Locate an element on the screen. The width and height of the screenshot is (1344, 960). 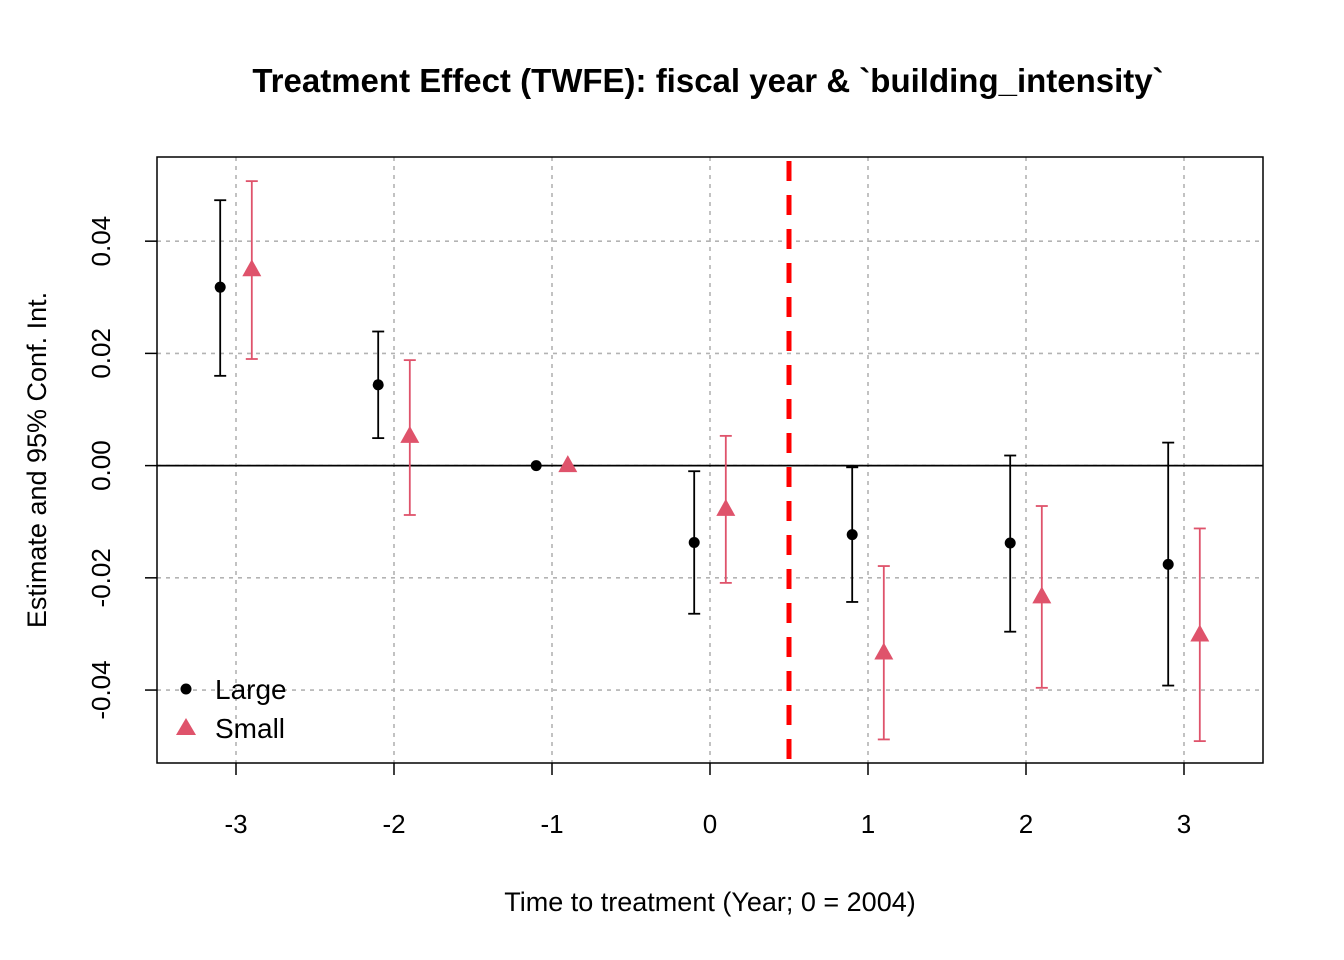
y-tick-label: -0.02 is located at coordinates (101, 577).